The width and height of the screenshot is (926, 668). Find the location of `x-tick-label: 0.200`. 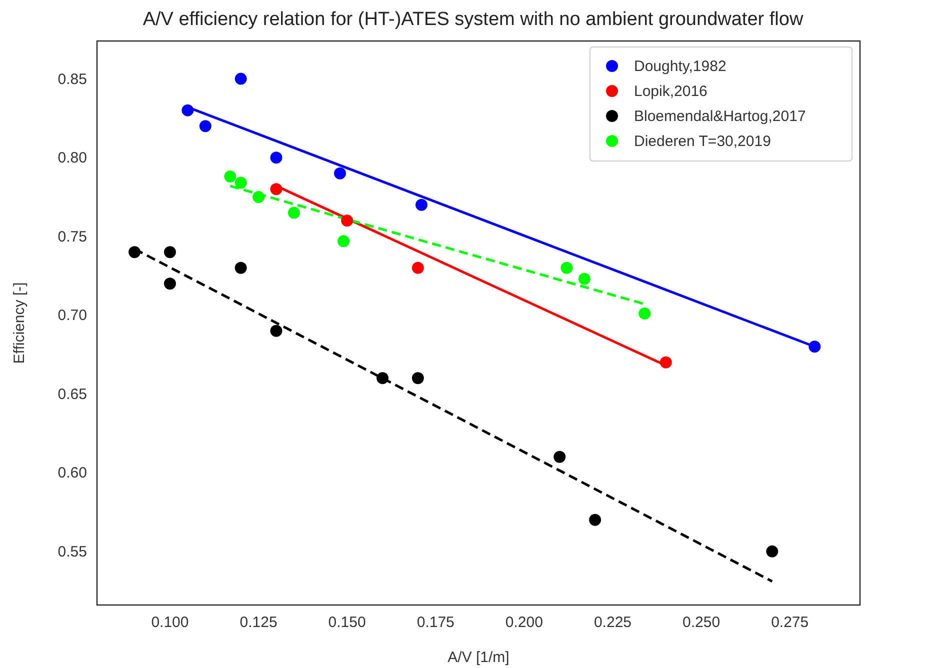

x-tick-label: 0.200 is located at coordinates (524, 622).